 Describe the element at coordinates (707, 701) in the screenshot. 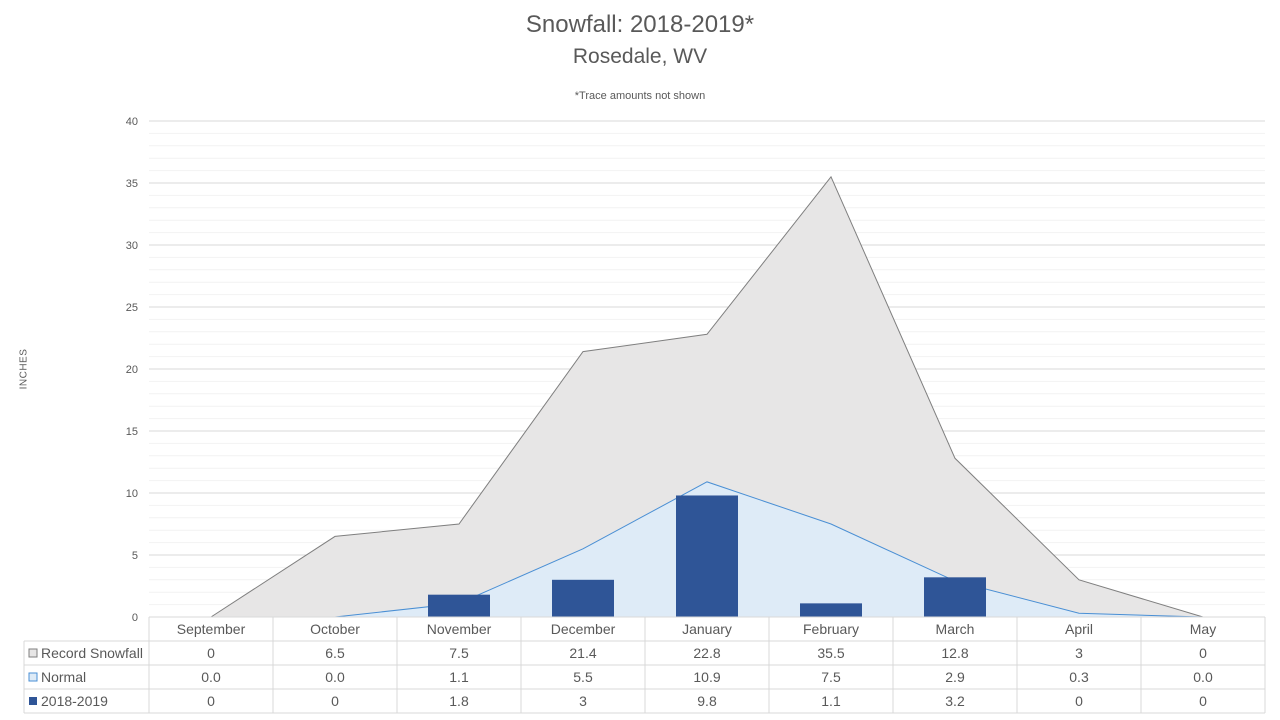

I see `data-label: 9.8` at that location.